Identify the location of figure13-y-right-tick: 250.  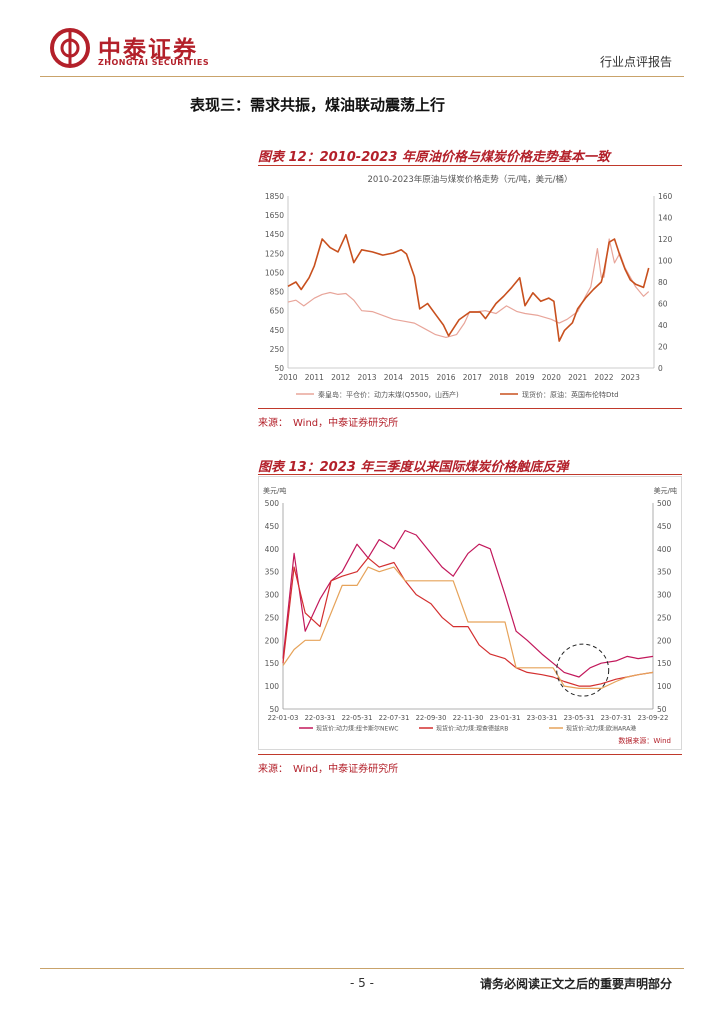
(664, 617).